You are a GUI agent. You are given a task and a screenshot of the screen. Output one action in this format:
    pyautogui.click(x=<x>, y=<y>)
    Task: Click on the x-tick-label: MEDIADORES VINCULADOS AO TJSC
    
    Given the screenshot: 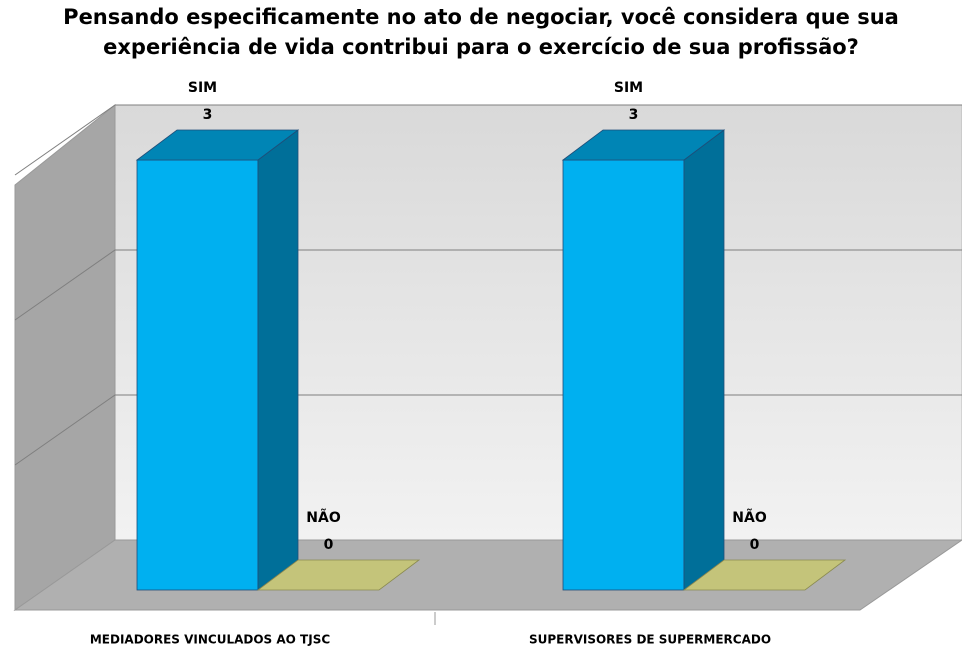 What is the action you would take?
    pyautogui.click(x=210, y=640)
    